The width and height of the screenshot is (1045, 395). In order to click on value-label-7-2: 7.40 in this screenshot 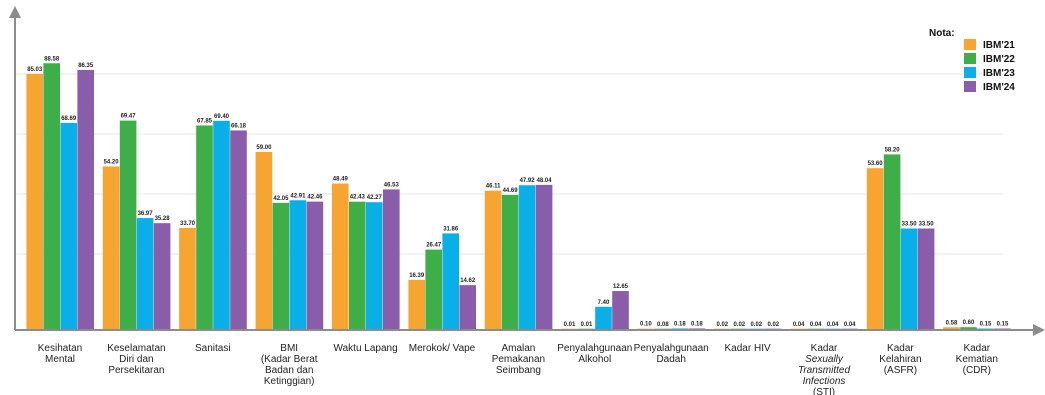, I will do `click(604, 303)`.